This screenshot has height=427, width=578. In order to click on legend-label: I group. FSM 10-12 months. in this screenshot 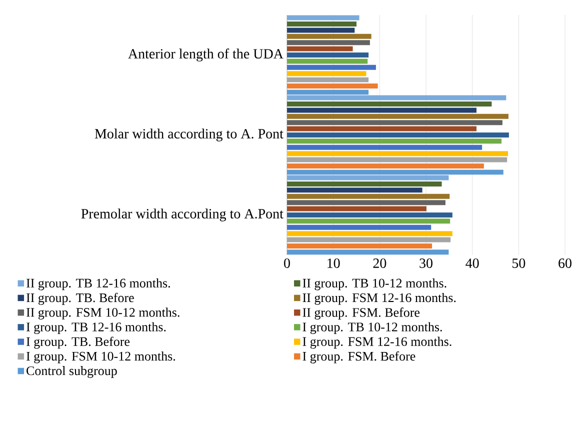, I will do `click(101, 357)`.